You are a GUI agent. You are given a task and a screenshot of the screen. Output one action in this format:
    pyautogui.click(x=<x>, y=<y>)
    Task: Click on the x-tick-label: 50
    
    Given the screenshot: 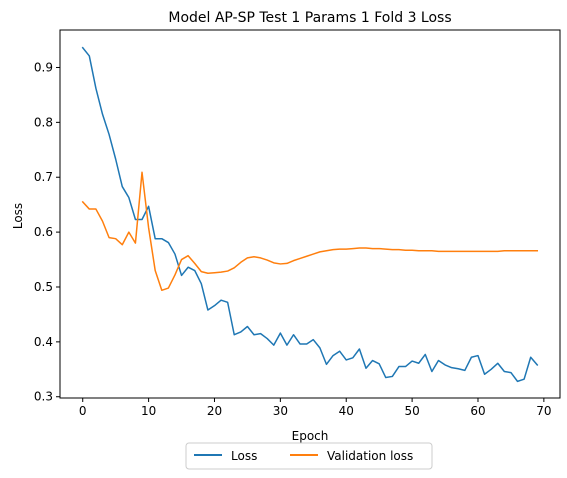 What is the action you would take?
    pyautogui.click(x=411, y=411)
    